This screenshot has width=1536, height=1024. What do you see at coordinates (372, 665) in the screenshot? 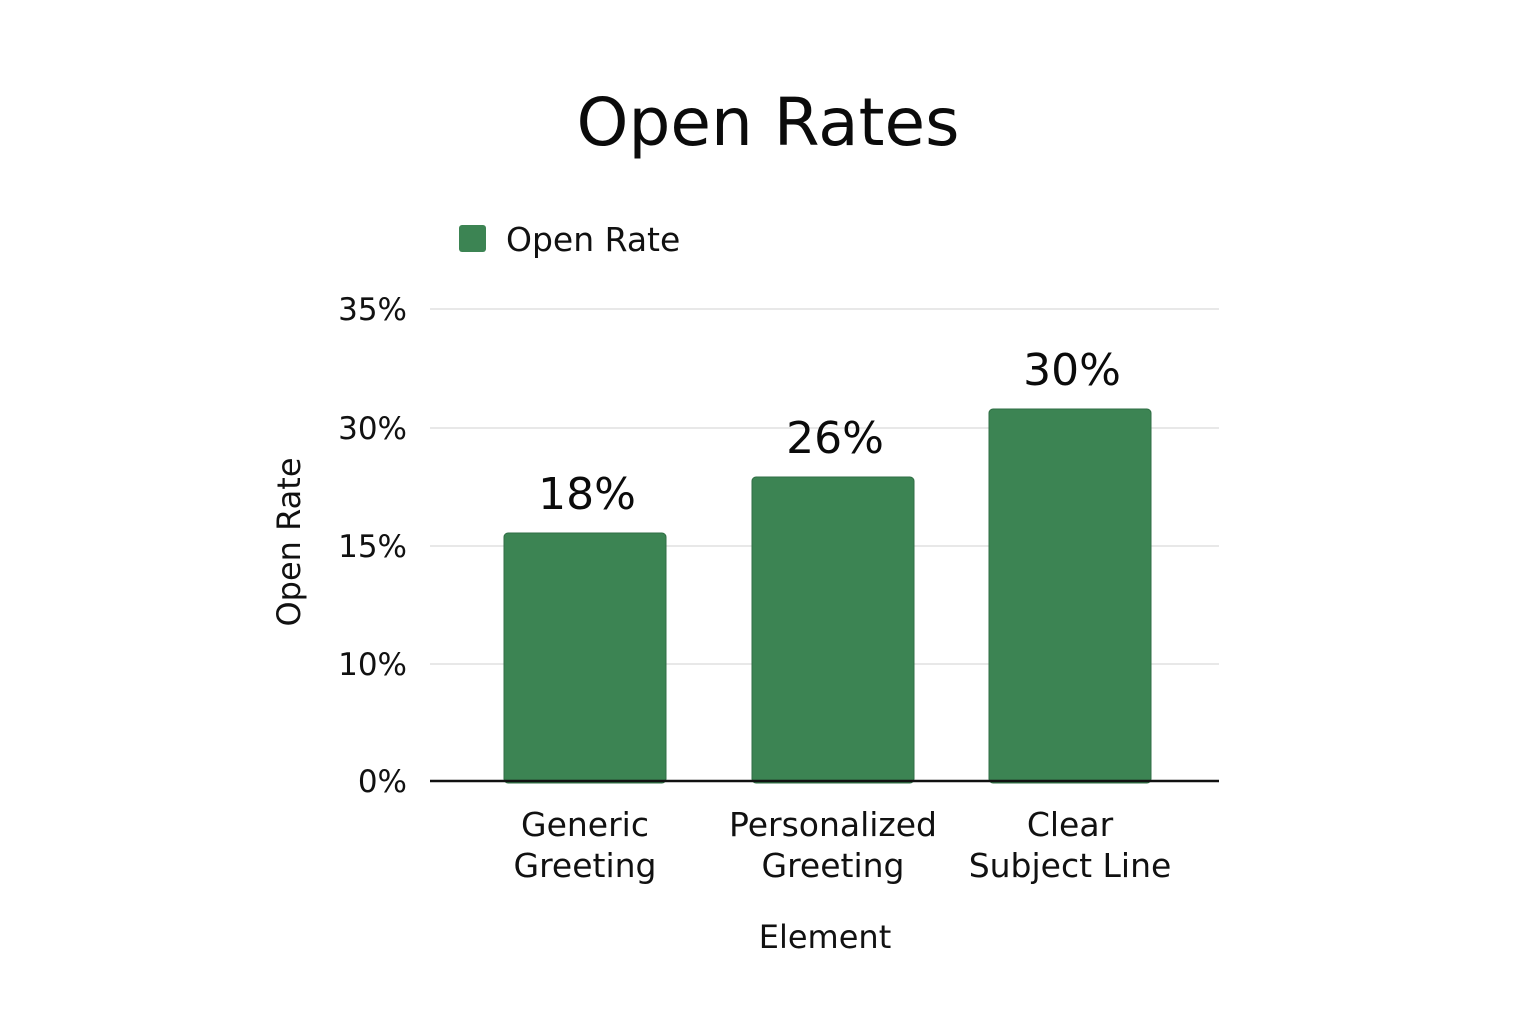
I see `y-tick-label: 10%` at bounding box center [372, 665].